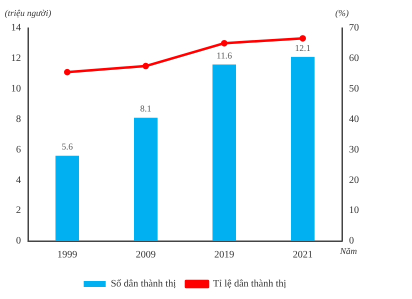  I want to click on y2-tick-label: 30, so click(354, 150).